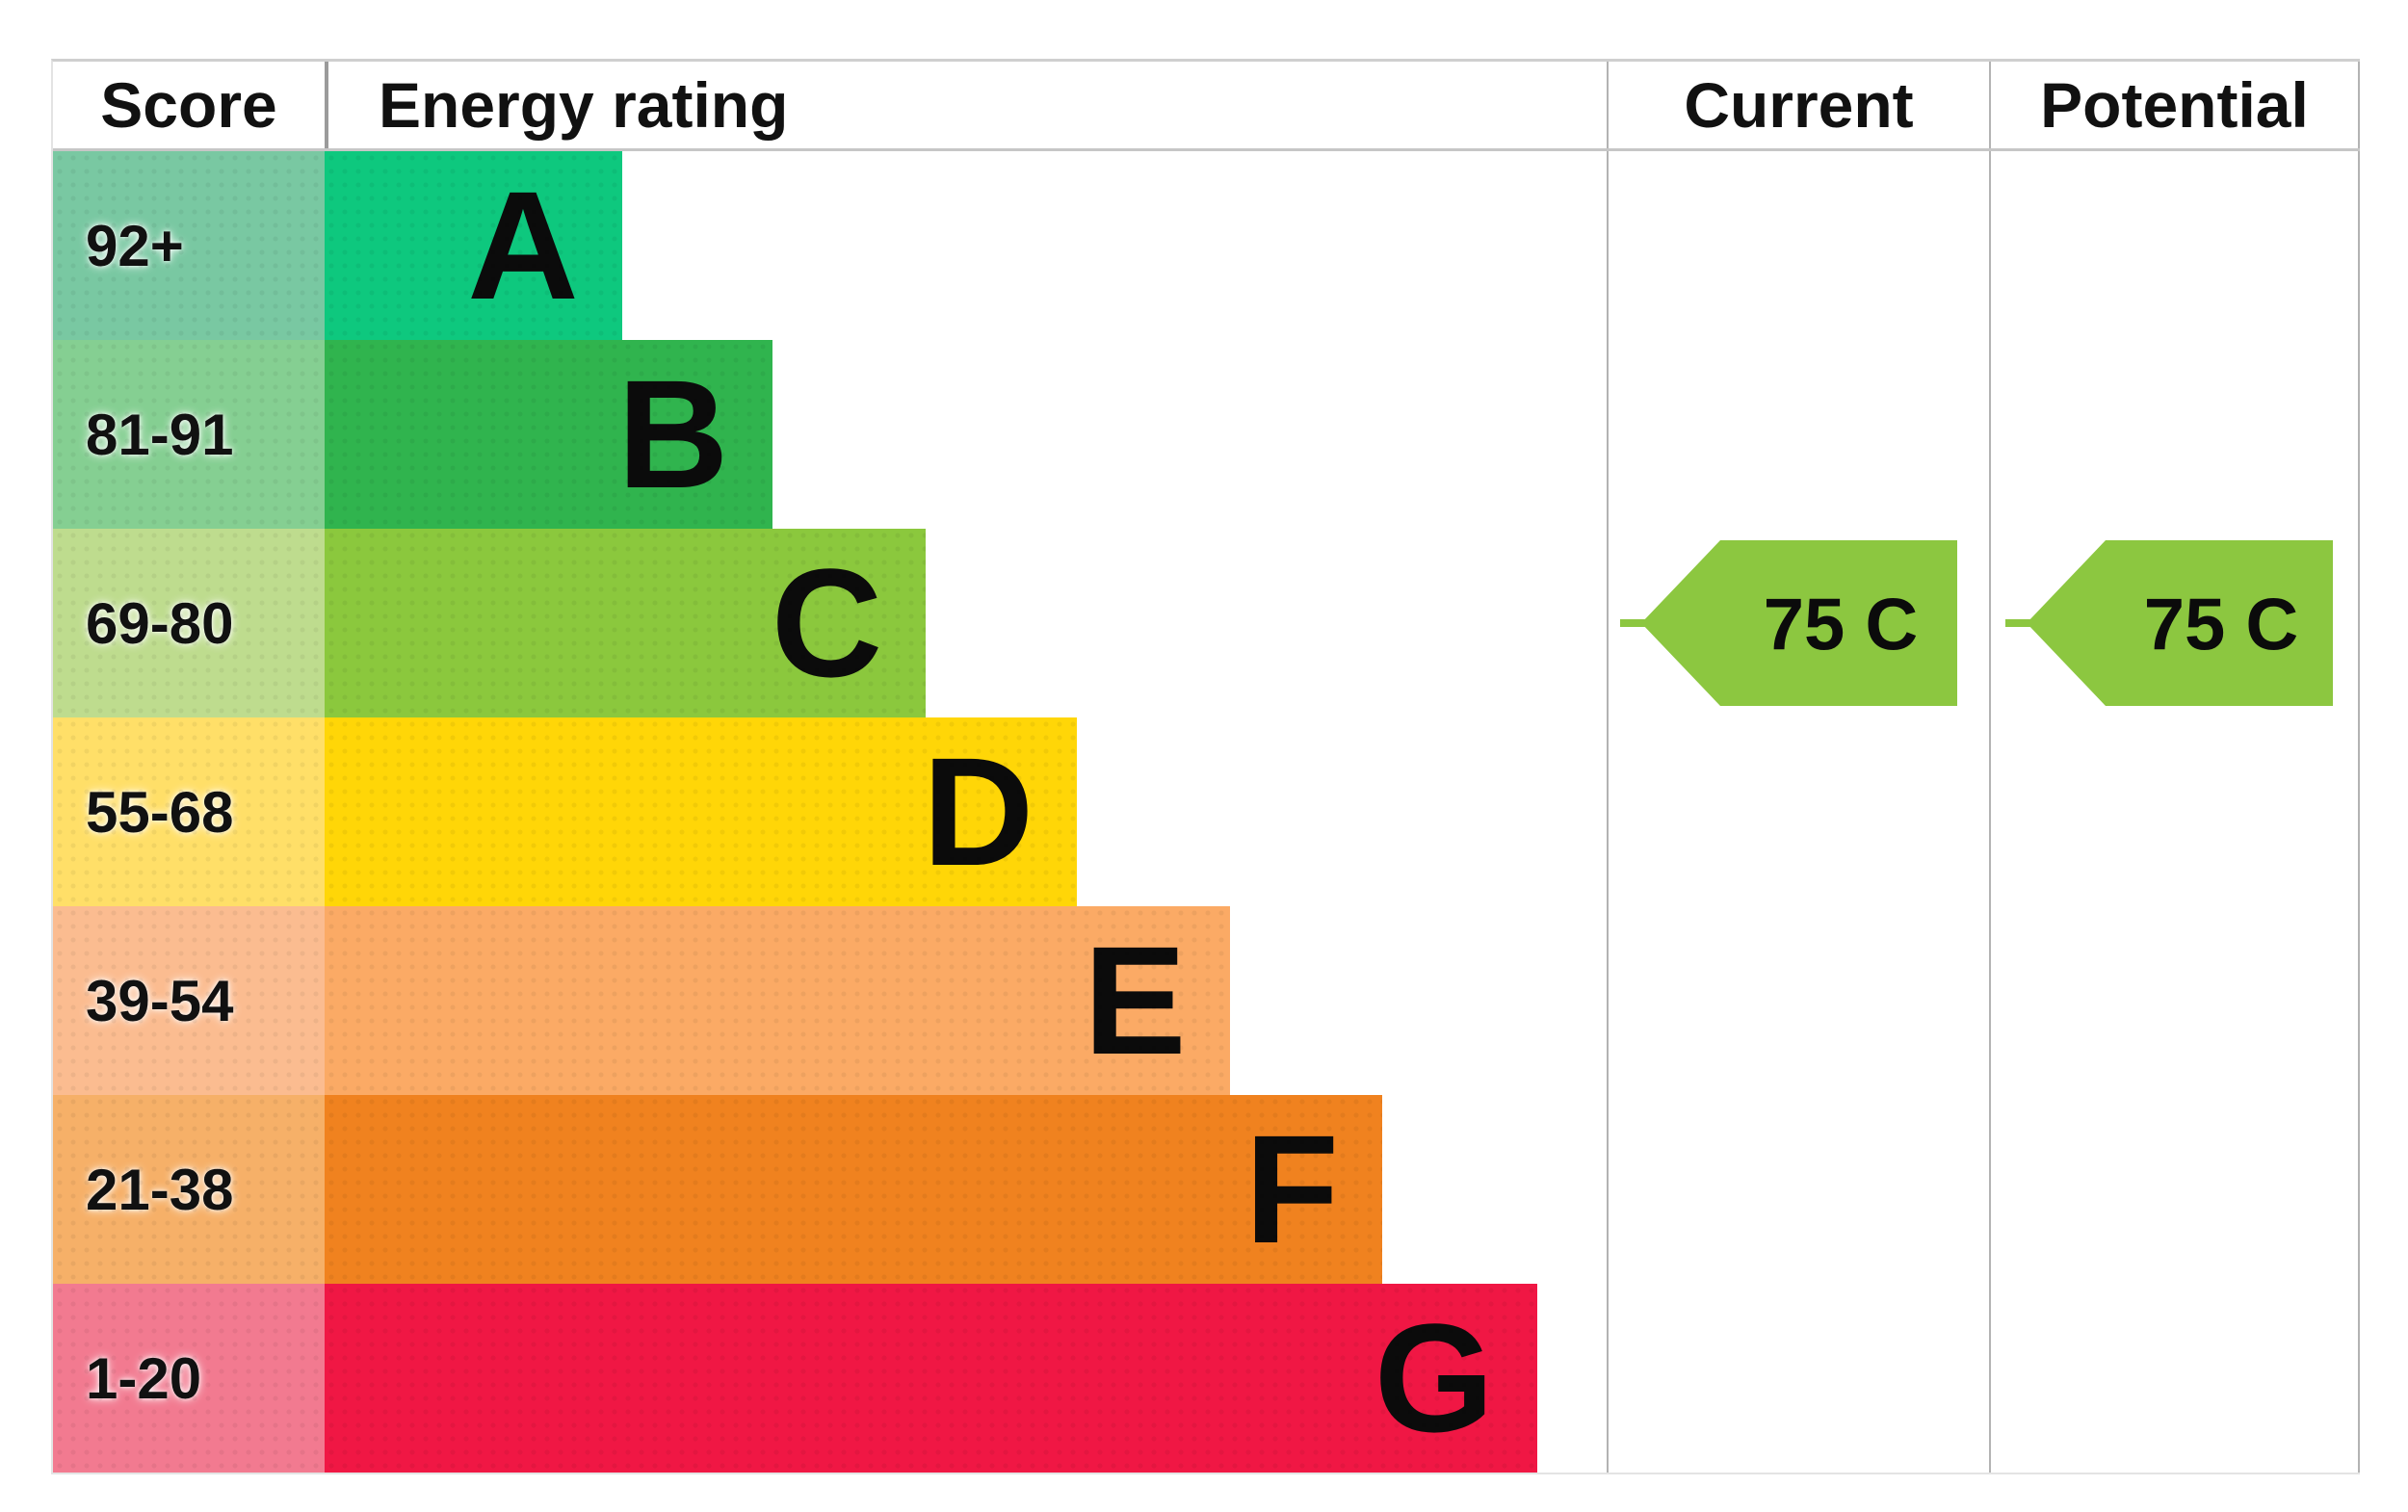 Image resolution: width=2408 pixels, height=1512 pixels. I want to click on rating-bar-track: D, so click(966, 812).